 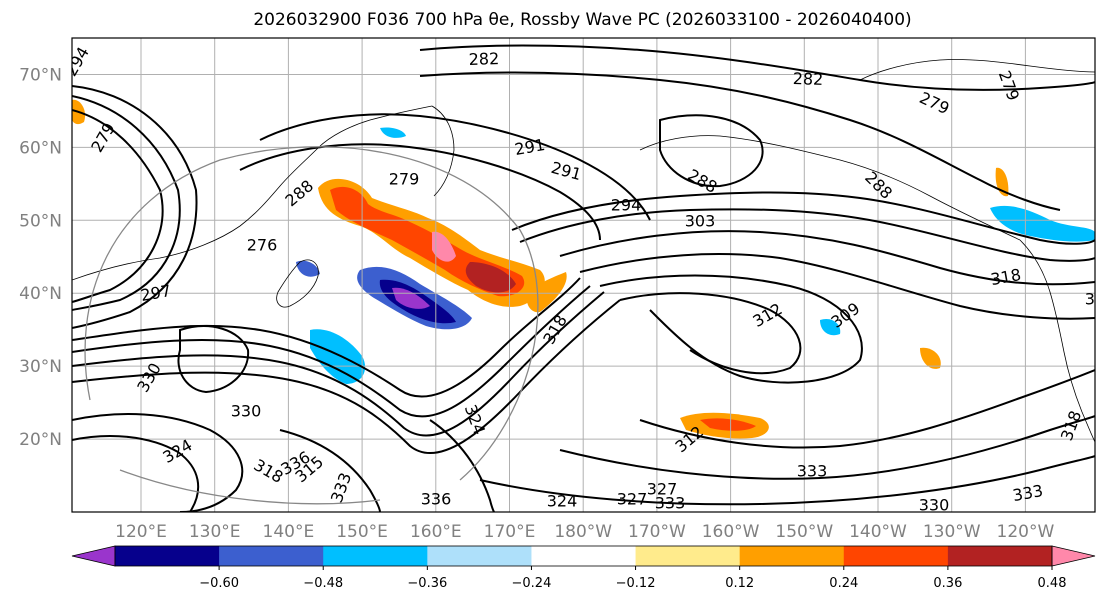 I want to click on lat-label: 20°N, so click(x=40, y=440).